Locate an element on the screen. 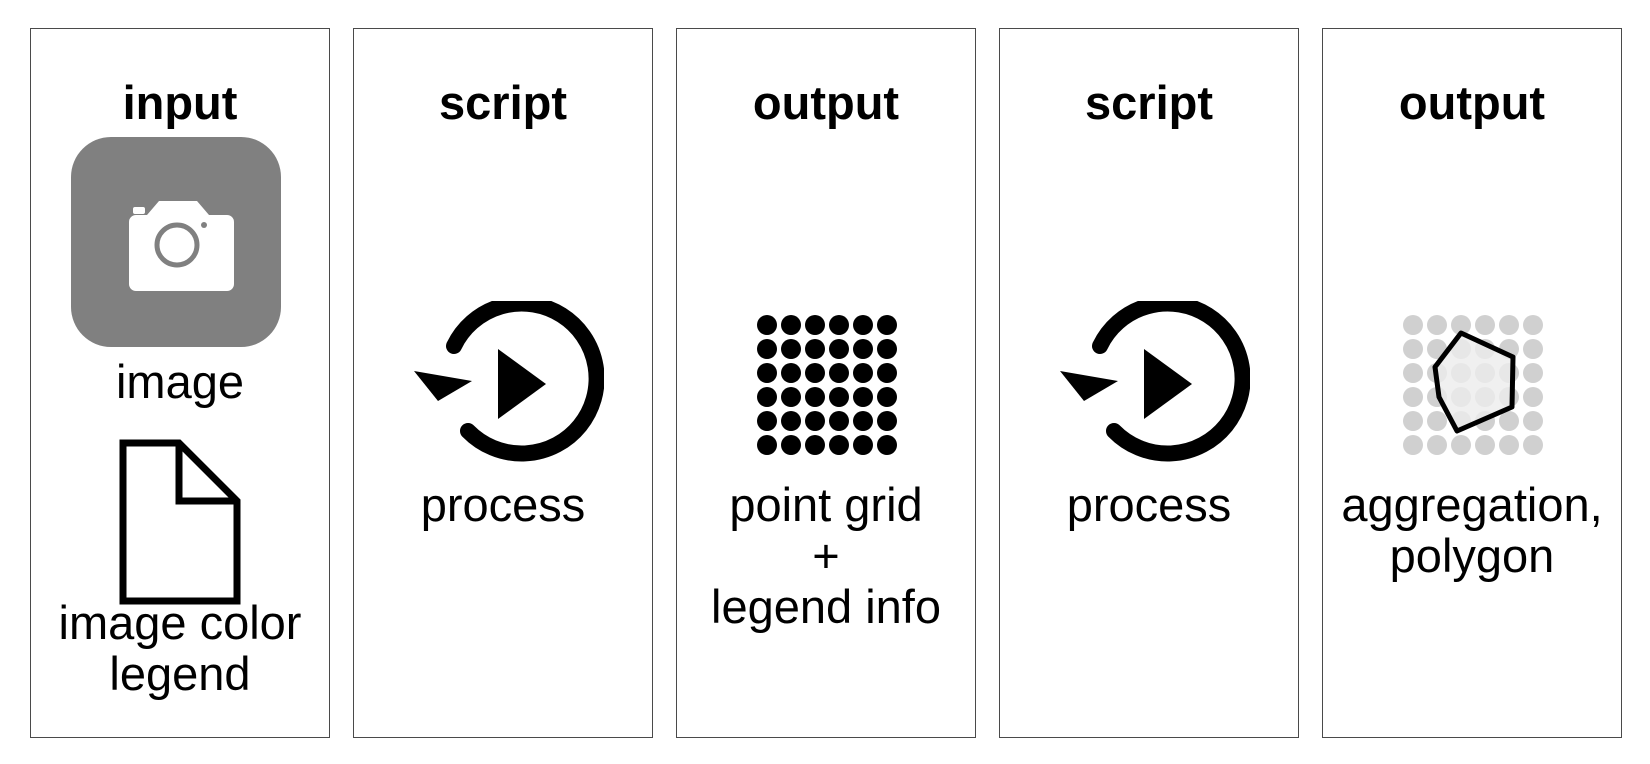  polygon-aggregation-icon is located at coordinates (1473, 385).